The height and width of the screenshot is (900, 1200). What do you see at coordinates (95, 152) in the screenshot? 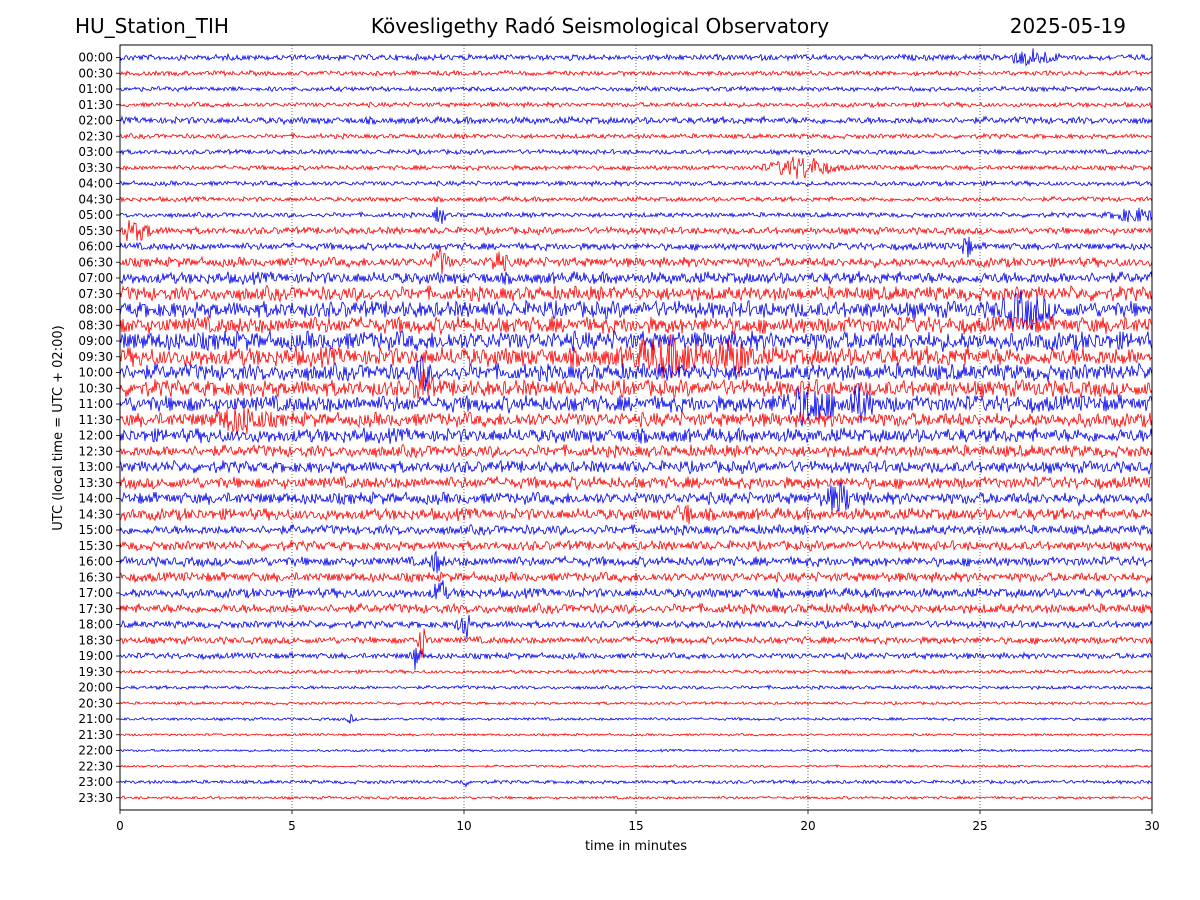
I see `y-tick-label: 03:00` at bounding box center [95, 152].